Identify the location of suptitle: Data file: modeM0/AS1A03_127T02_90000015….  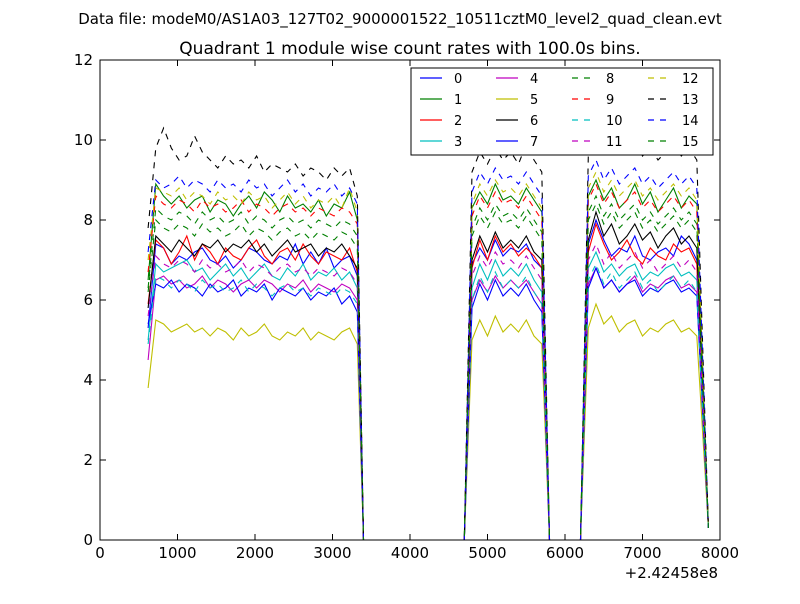
(400, 19).